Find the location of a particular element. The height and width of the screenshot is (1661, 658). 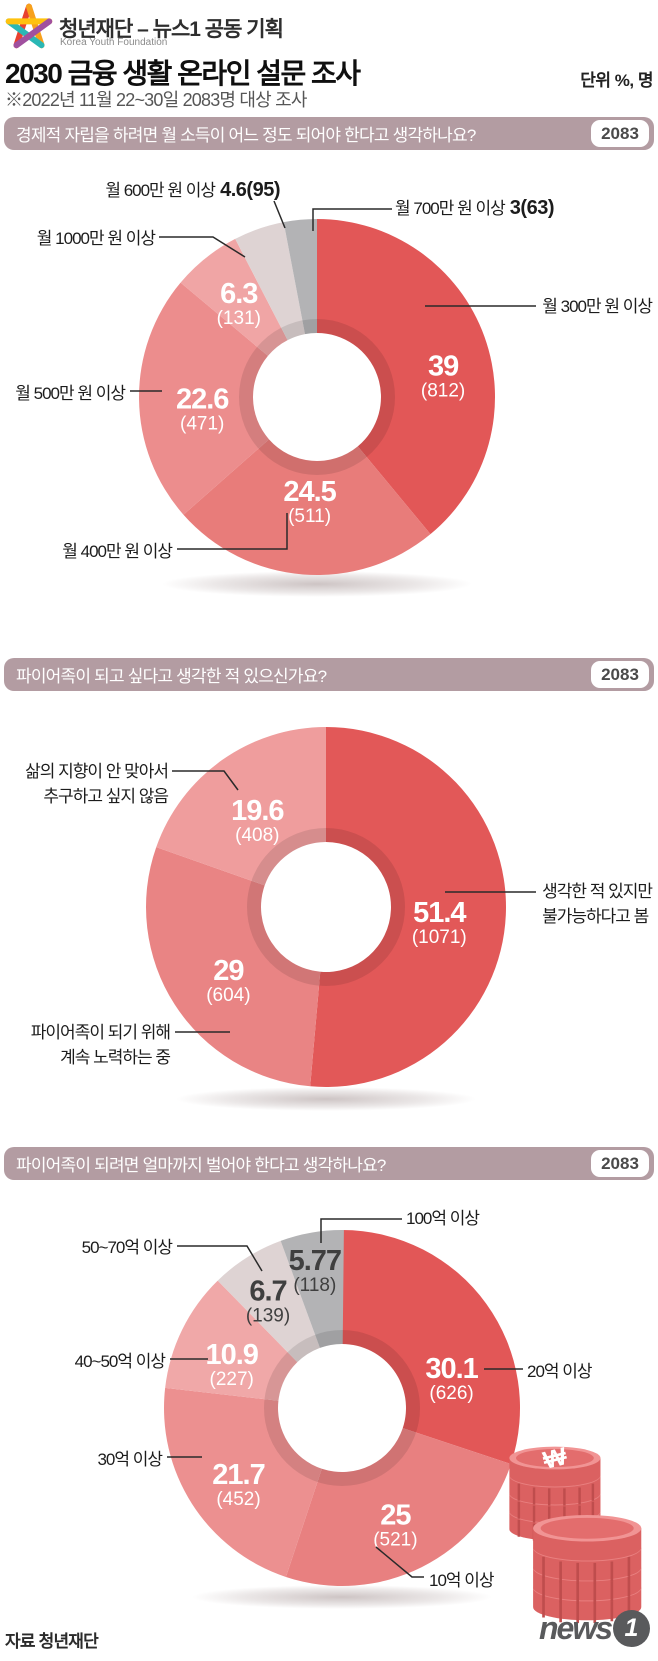

survey-note: ※2022년 11월 22~30일 2083명 대상 조사 is located at coordinates (156, 100).